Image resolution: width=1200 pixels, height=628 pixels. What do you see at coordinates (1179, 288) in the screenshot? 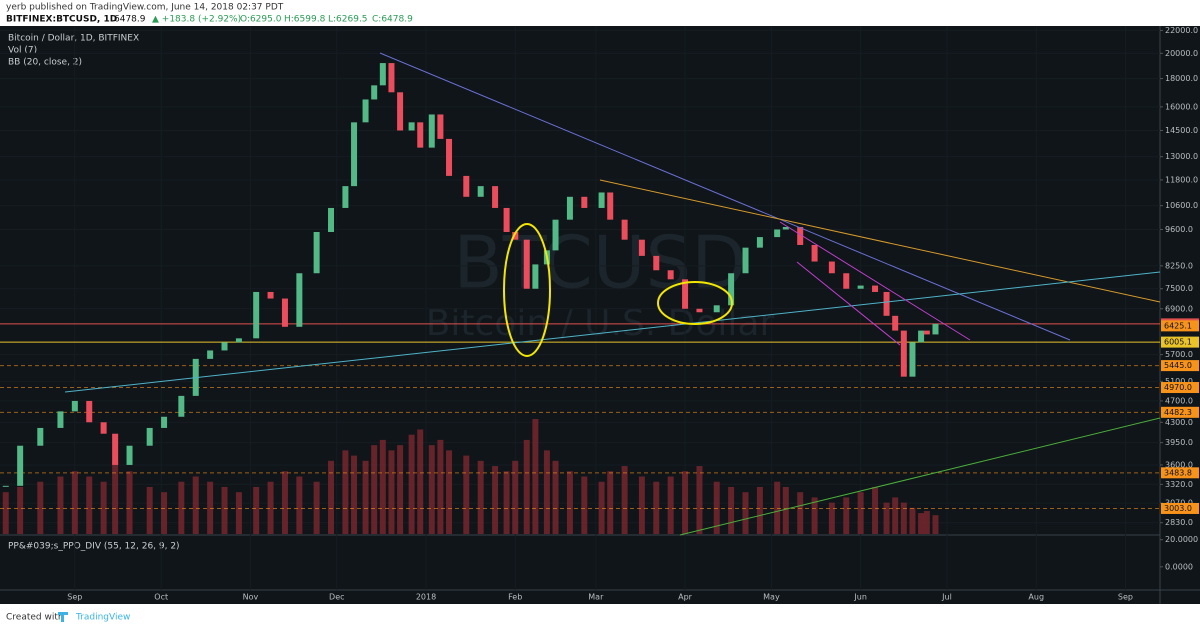
I see `y-tick-label: 7500.0` at bounding box center [1179, 288].